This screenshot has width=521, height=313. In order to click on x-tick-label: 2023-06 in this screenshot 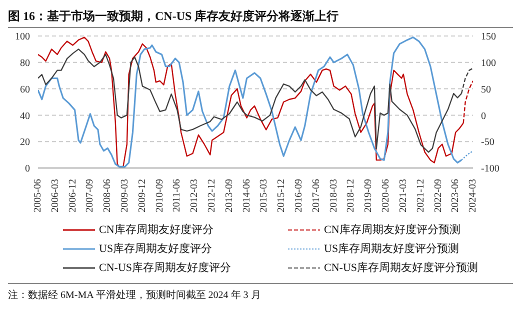, I will do `click(456, 195)`.